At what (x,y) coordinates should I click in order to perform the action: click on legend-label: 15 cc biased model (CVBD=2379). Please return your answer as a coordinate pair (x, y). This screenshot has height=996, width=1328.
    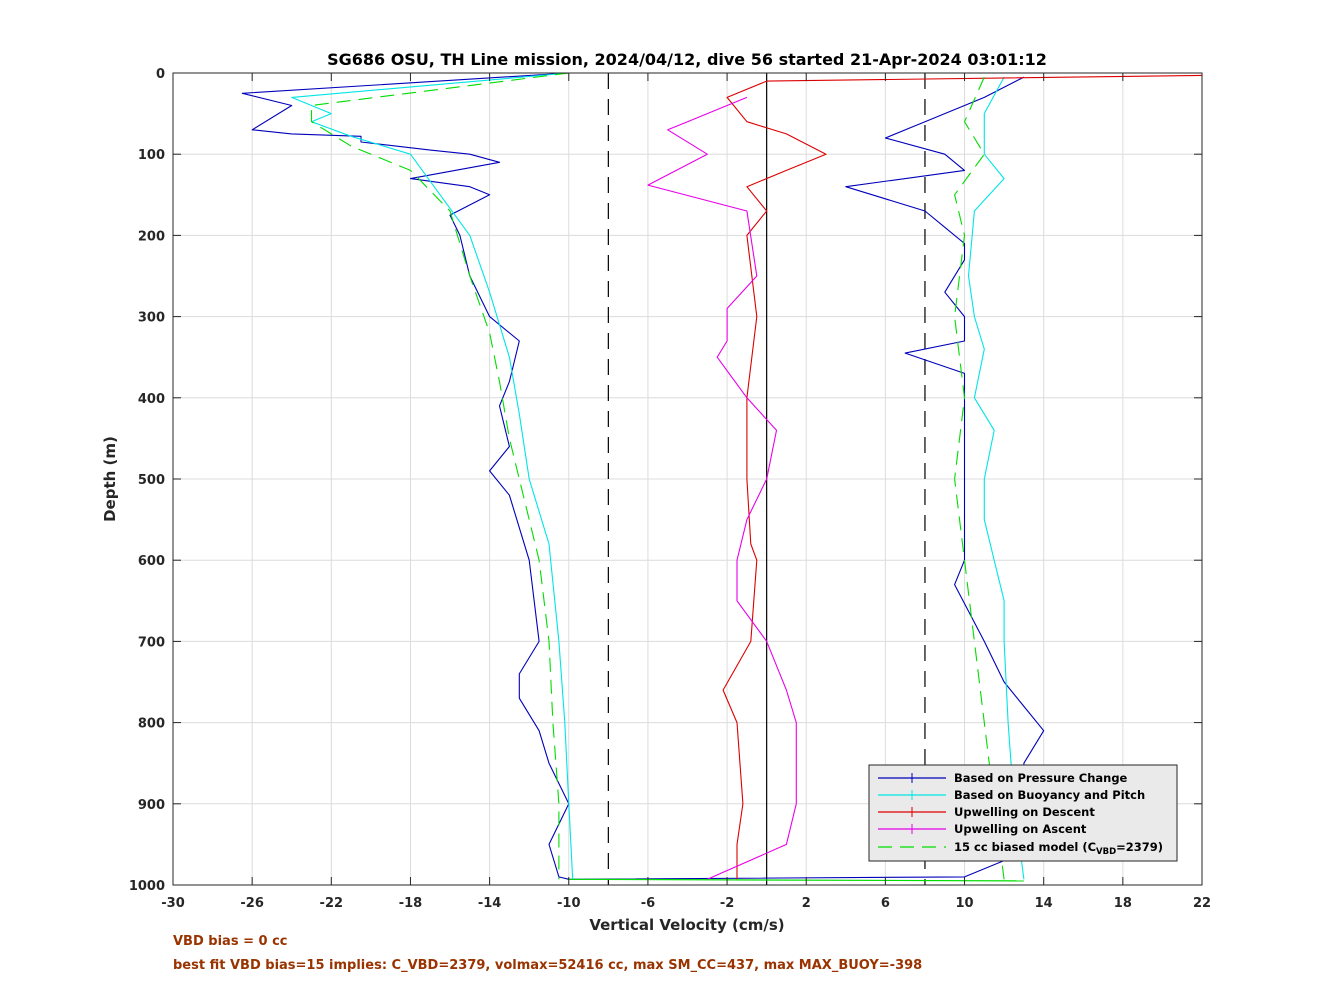
    Looking at the image, I should click on (1058, 848).